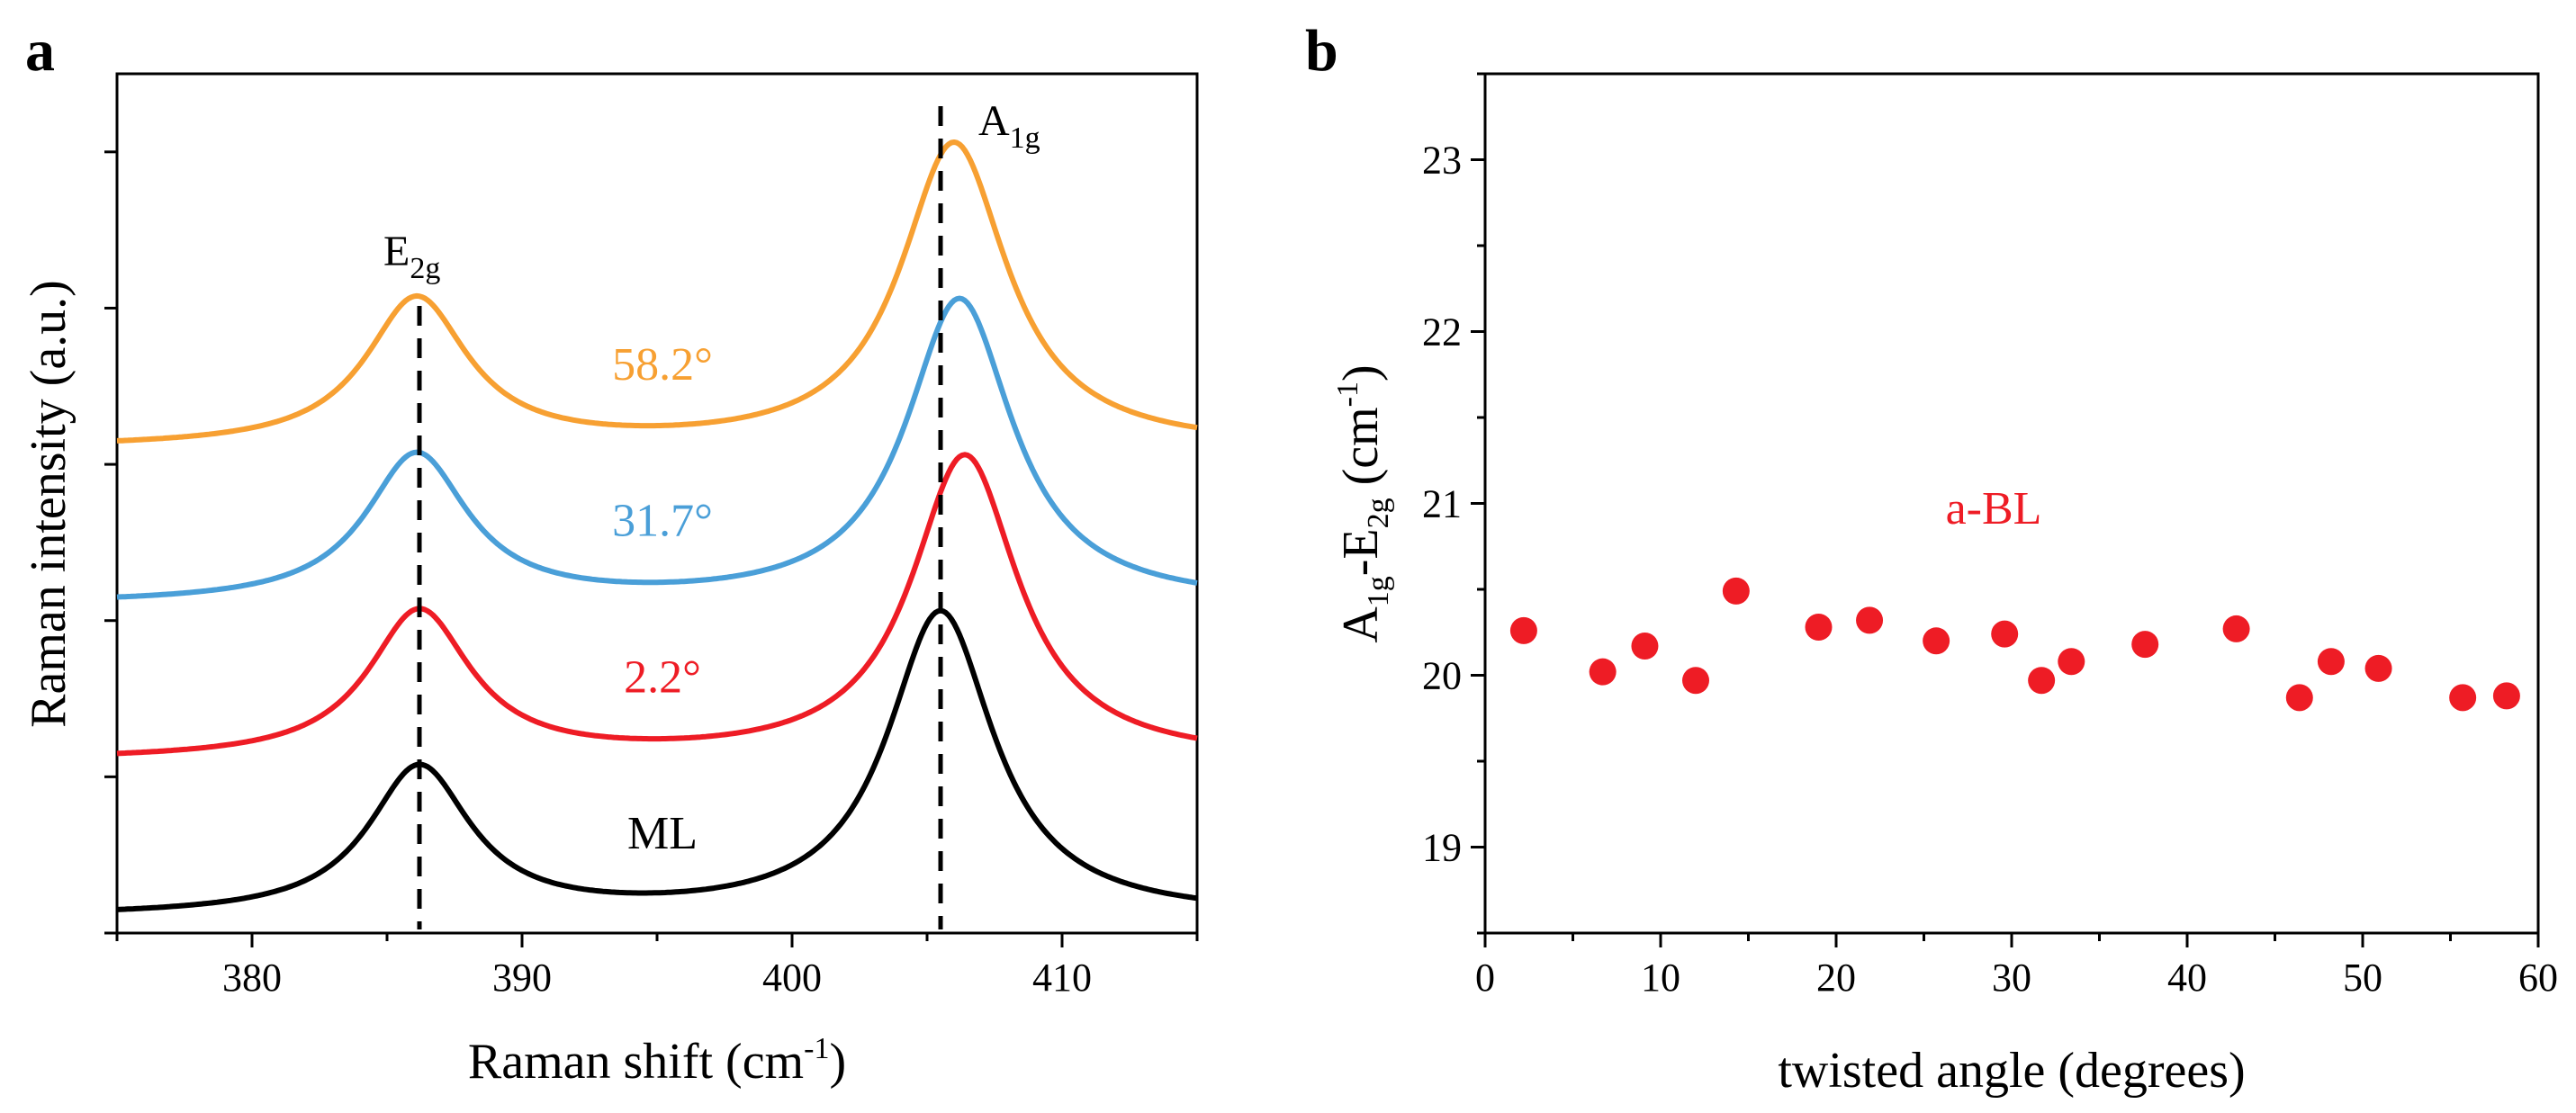  What do you see at coordinates (1363, 503) in the screenshot?
I see `y-axis-label-b: A1g-E2g (cm-1)` at bounding box center [1363, 503].